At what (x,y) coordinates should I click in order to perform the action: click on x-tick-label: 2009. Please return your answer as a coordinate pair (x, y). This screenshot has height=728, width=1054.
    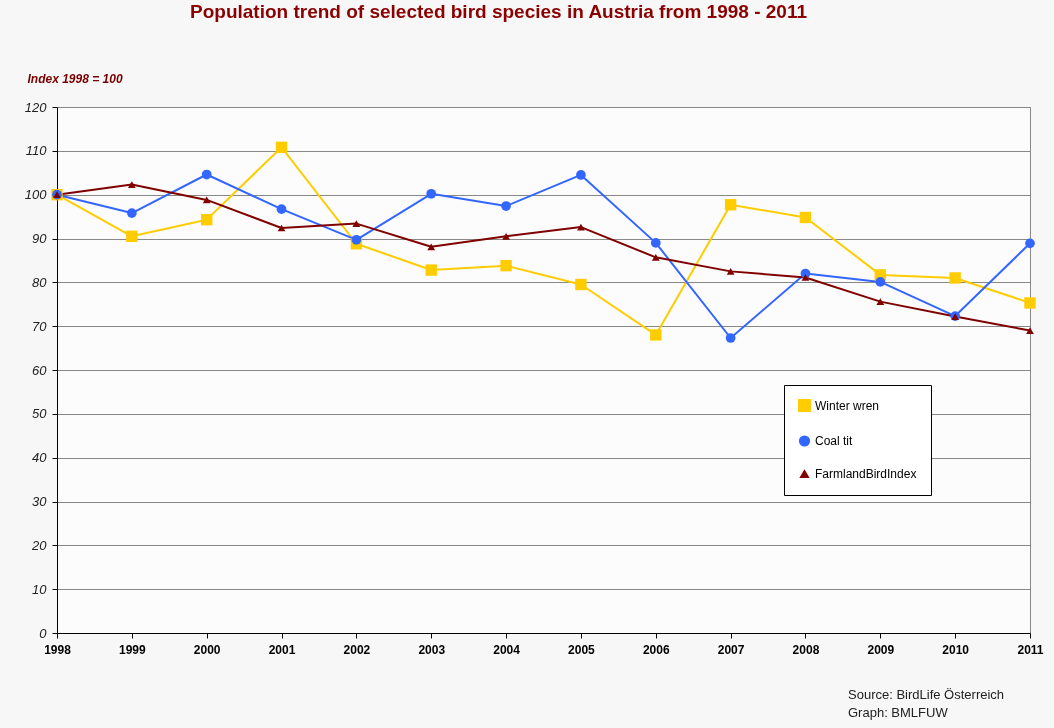
    Looking at the image, I should click on (881, 649).